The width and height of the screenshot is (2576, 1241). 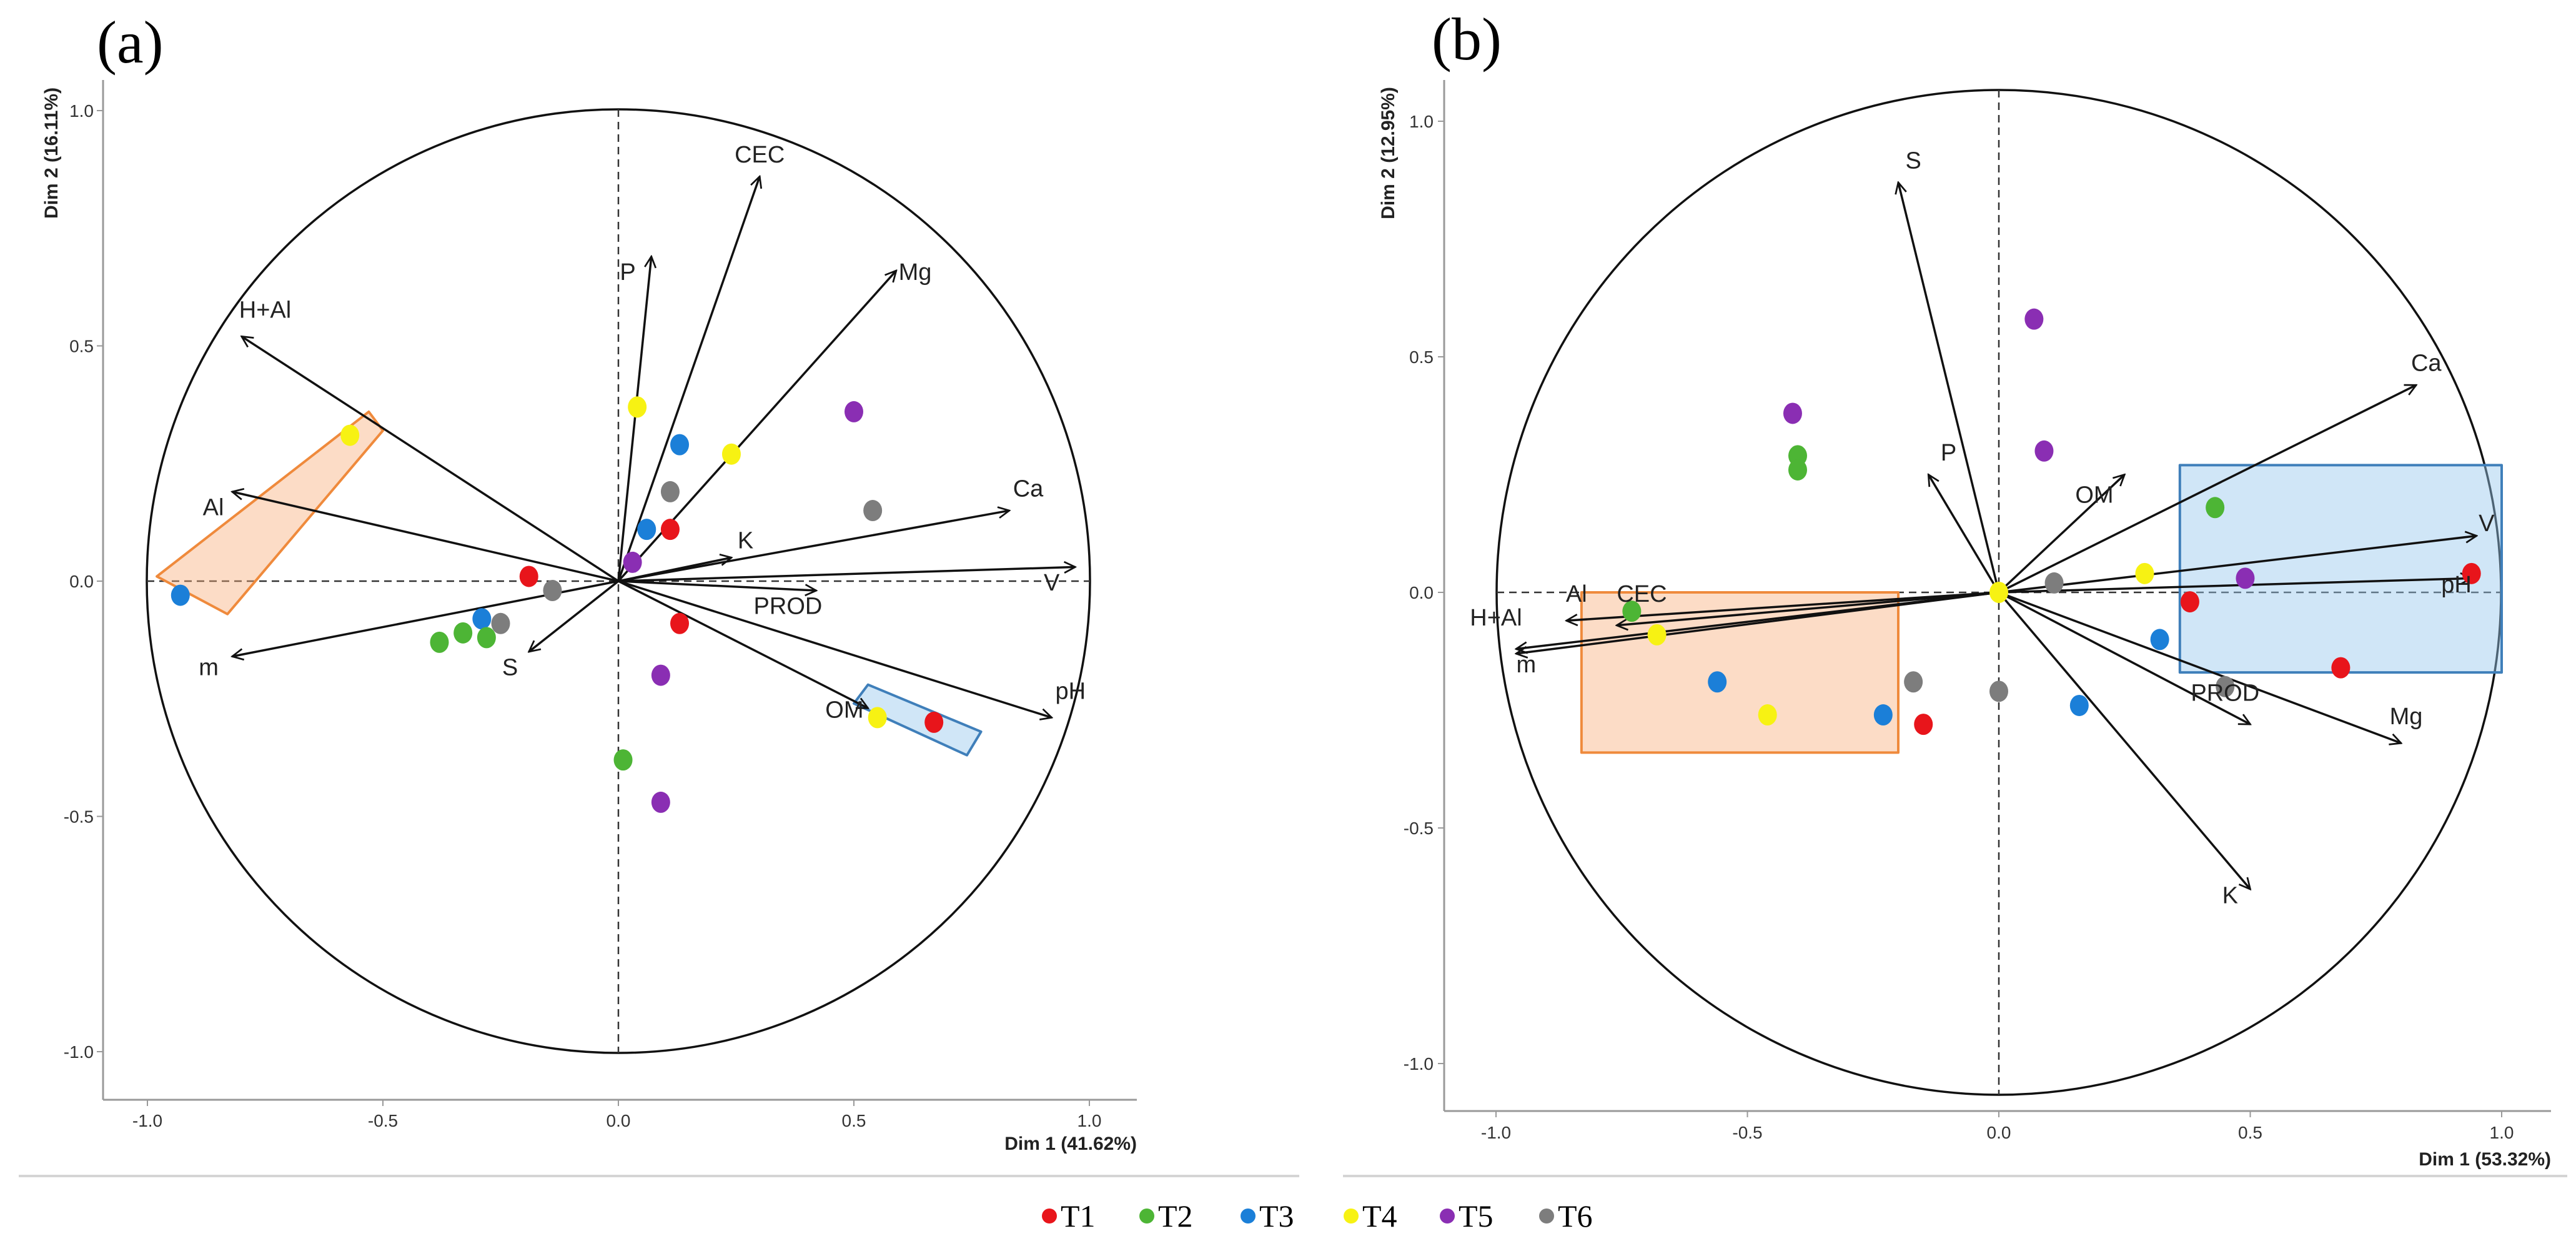 What do you see at coordinates (2502, 1132) in the screenshot?
I see `panel-b-x-tick-label: 1.0` at bounding box center [2502, 1132].